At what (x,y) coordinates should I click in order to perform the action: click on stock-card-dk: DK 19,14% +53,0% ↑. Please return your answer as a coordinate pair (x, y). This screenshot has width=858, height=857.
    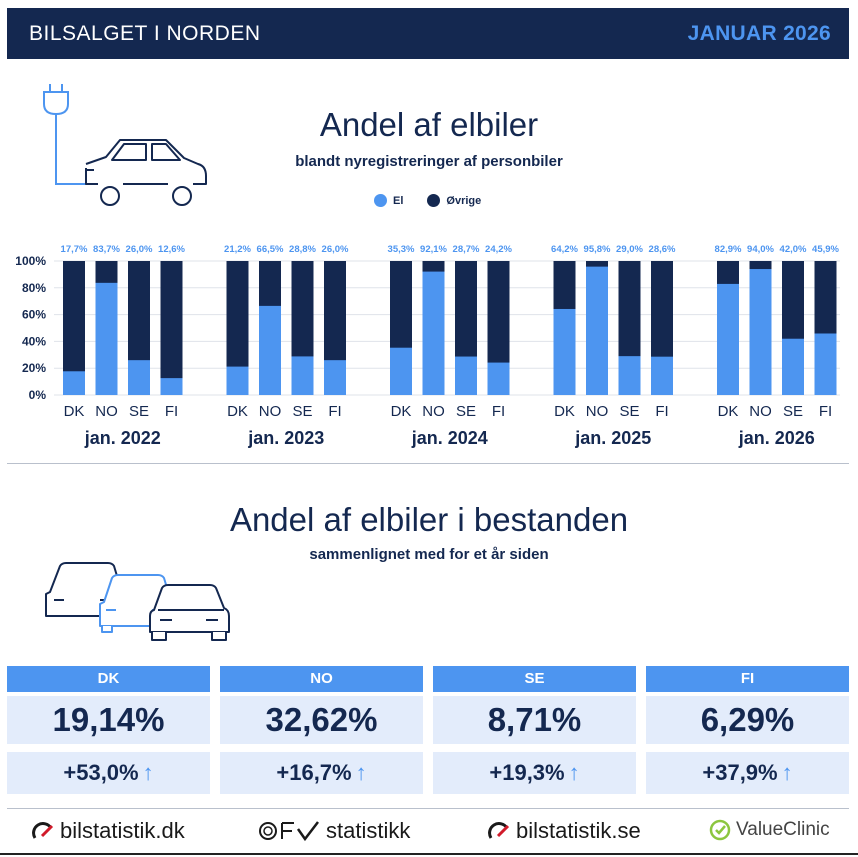
    Looking at the image, I should click on (108, 730).